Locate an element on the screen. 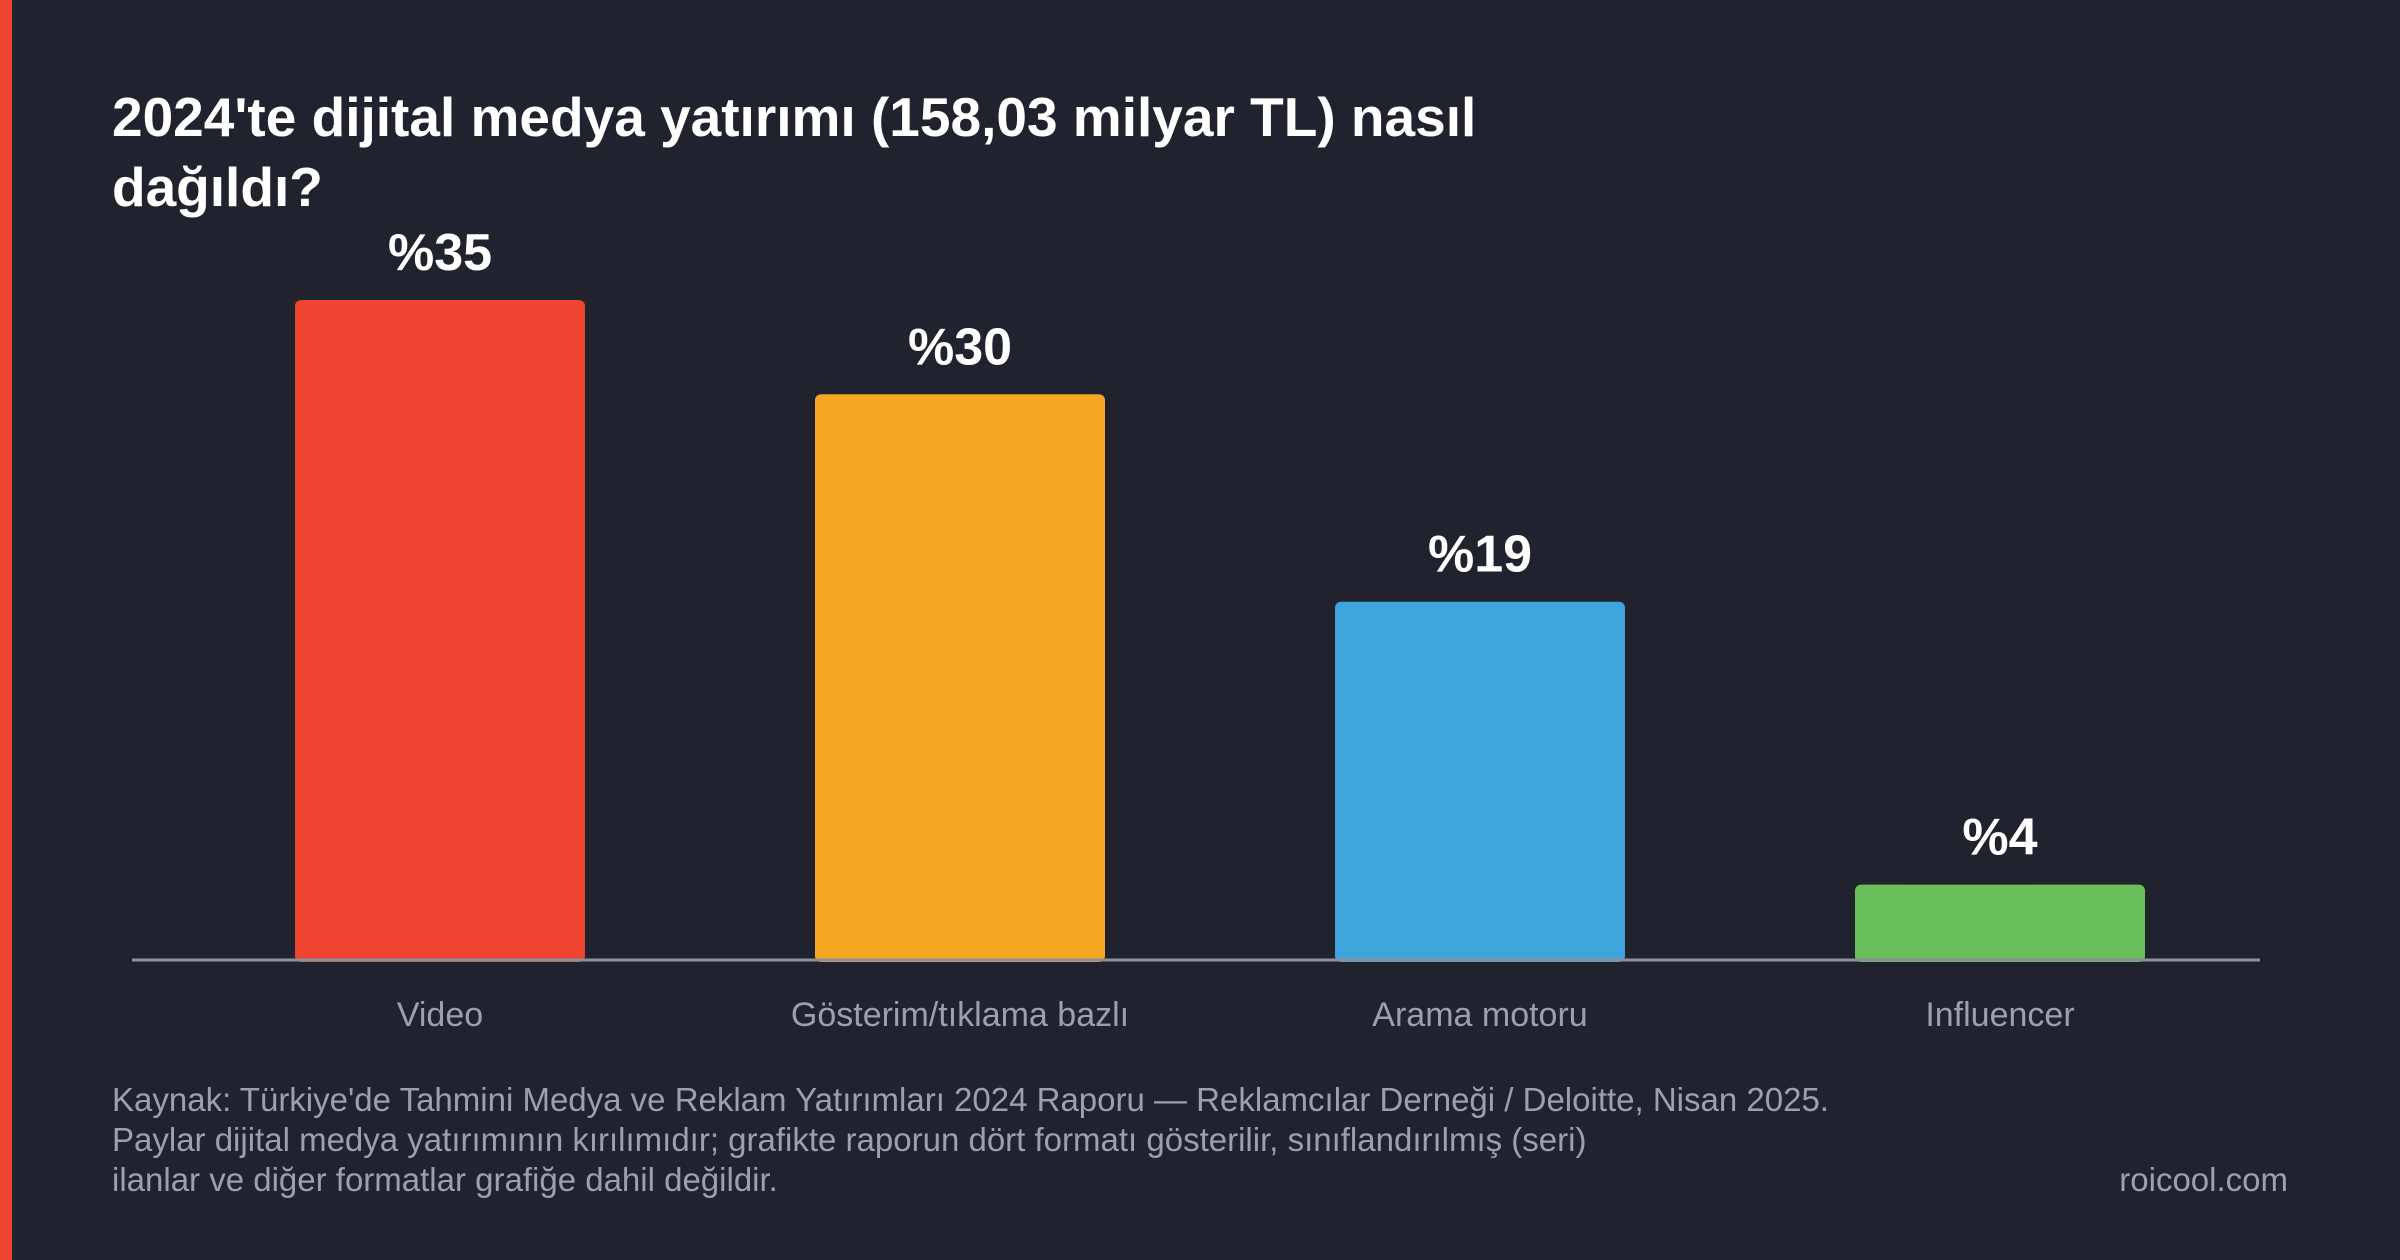  value-label: %35 is located at coordinates (440, 253).